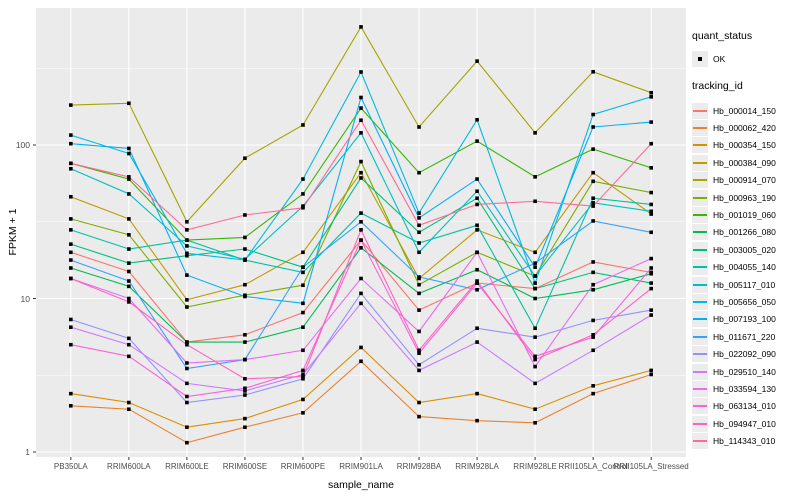 The image size is (800, 500). What do you see at coordinates (744, 197) in the screenshot?
I see `legend-item-label: Hb_000963_190` at bounding box center [744, 197].